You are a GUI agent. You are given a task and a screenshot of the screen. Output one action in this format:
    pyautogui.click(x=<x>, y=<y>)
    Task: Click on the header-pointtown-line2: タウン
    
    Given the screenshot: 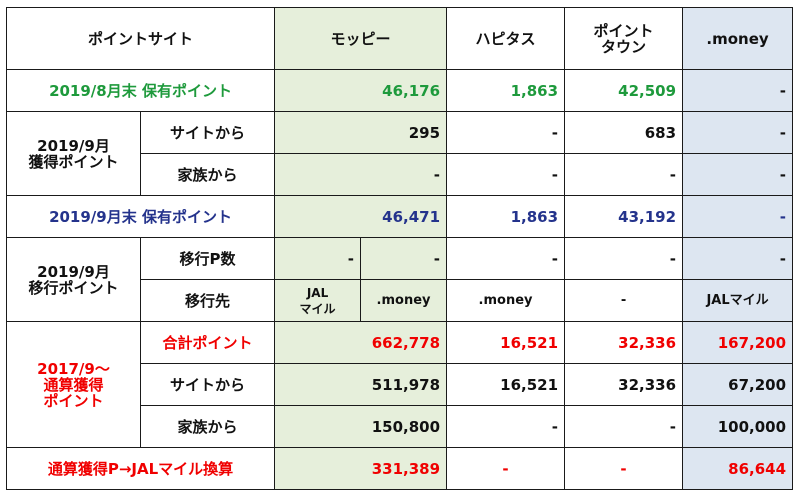 What is the action you would take?
    pyautogui.click(x=624, y=46)
    